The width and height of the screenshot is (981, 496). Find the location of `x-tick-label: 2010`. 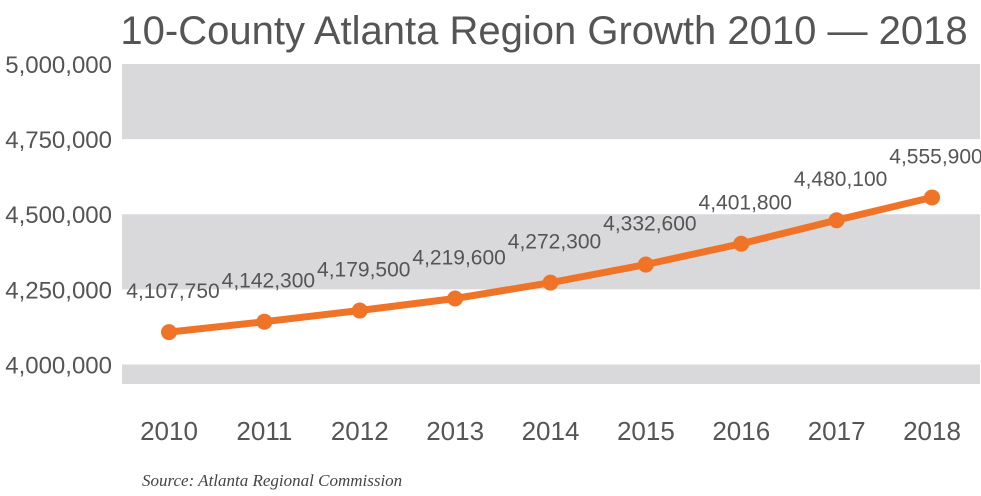

x-tick-label: 2010 is located at coordinates (169, 431).